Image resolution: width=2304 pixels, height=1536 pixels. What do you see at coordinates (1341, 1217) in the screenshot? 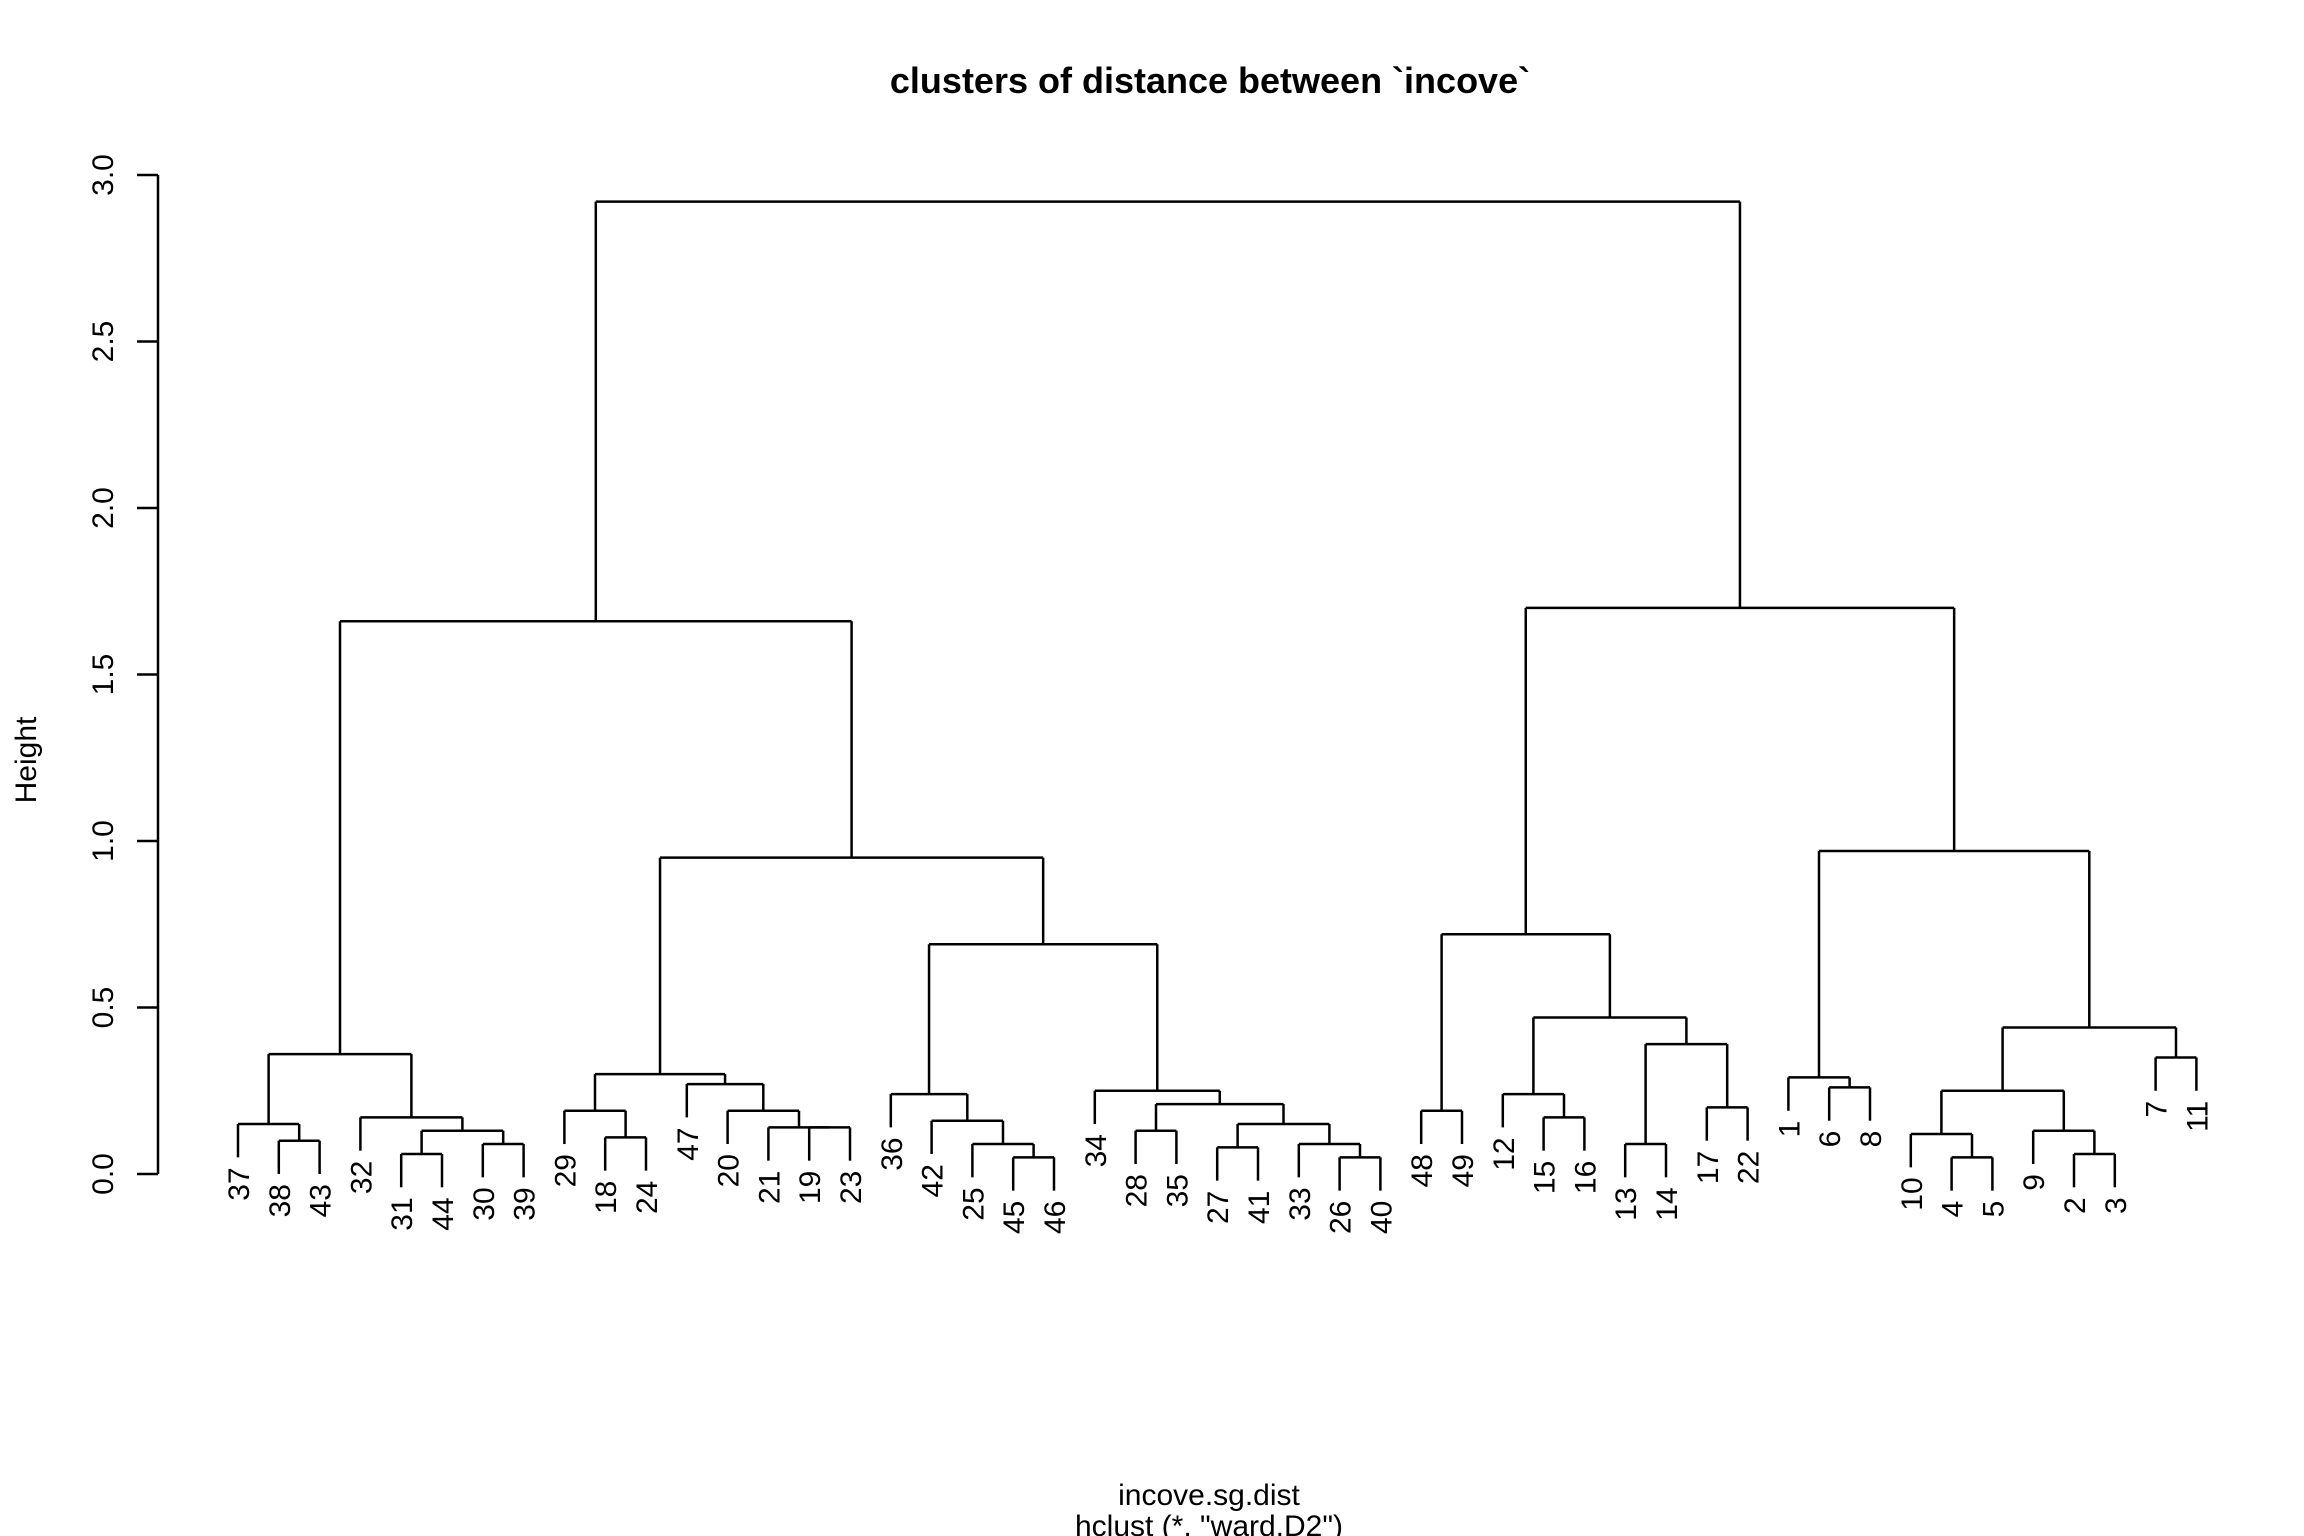
I see `leaf-label-26: 26` at bounding box center [1341, 1217].